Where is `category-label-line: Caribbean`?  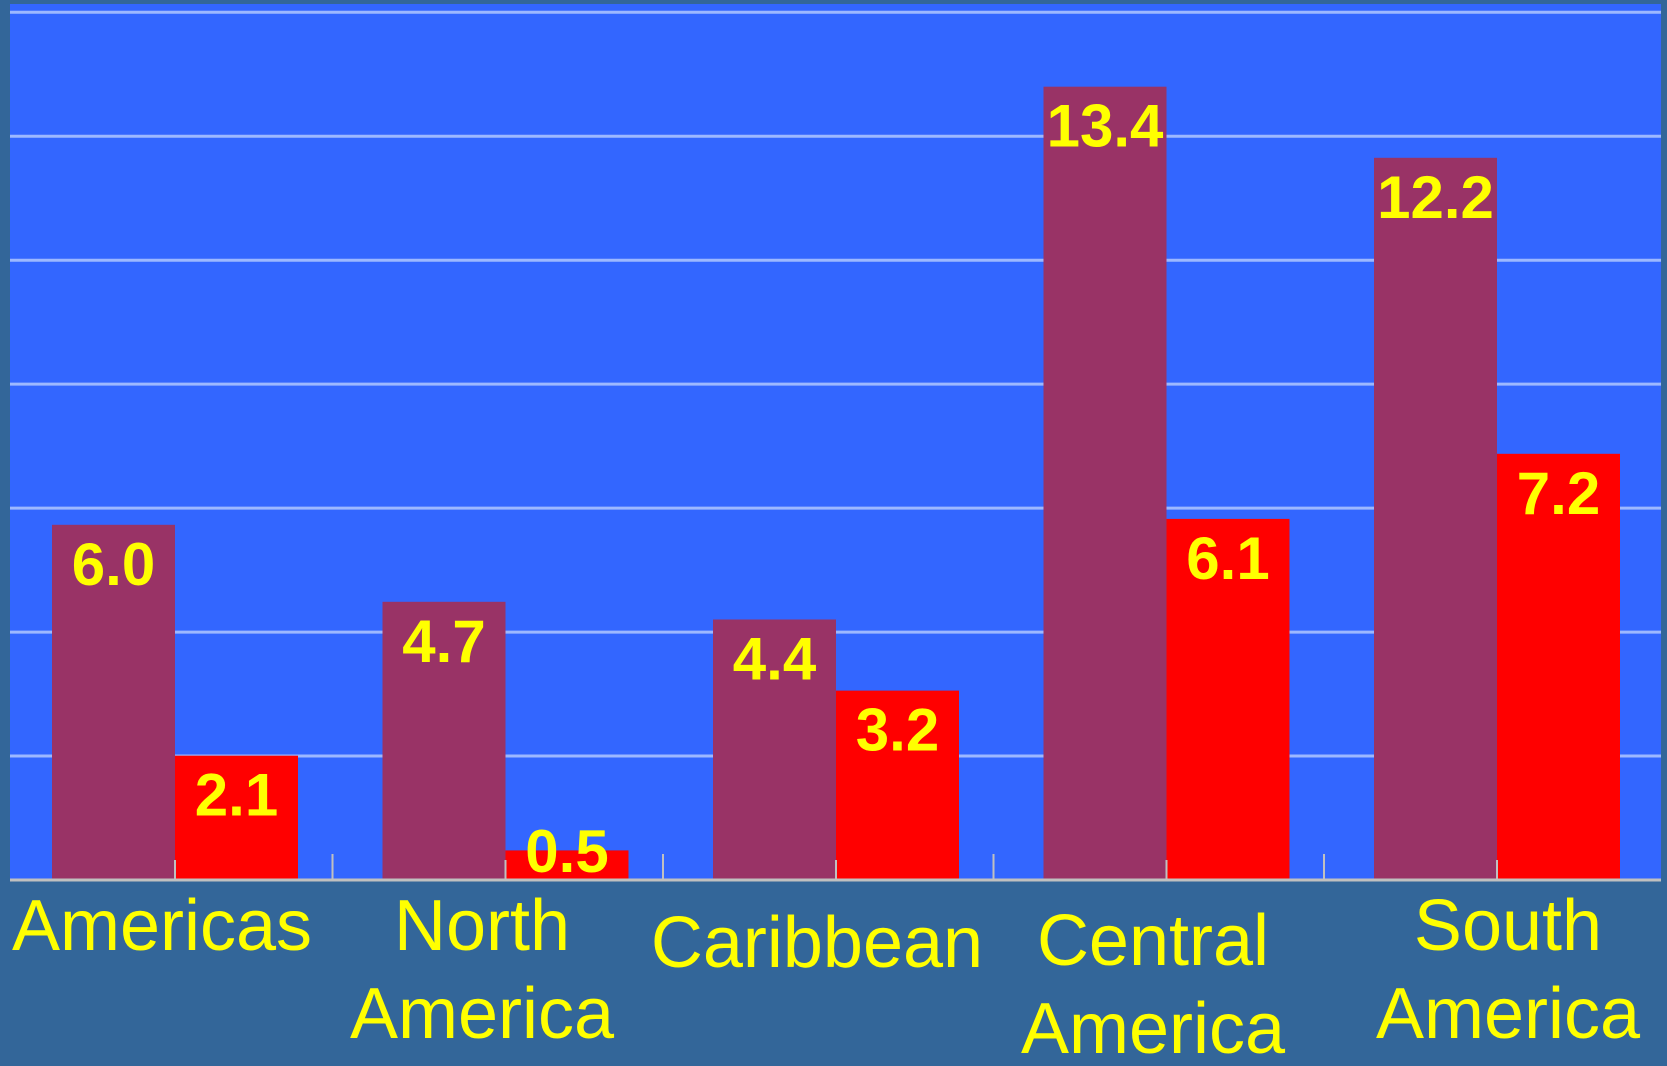
category-label-line: Caribbean is located at coordinates (817, 943).